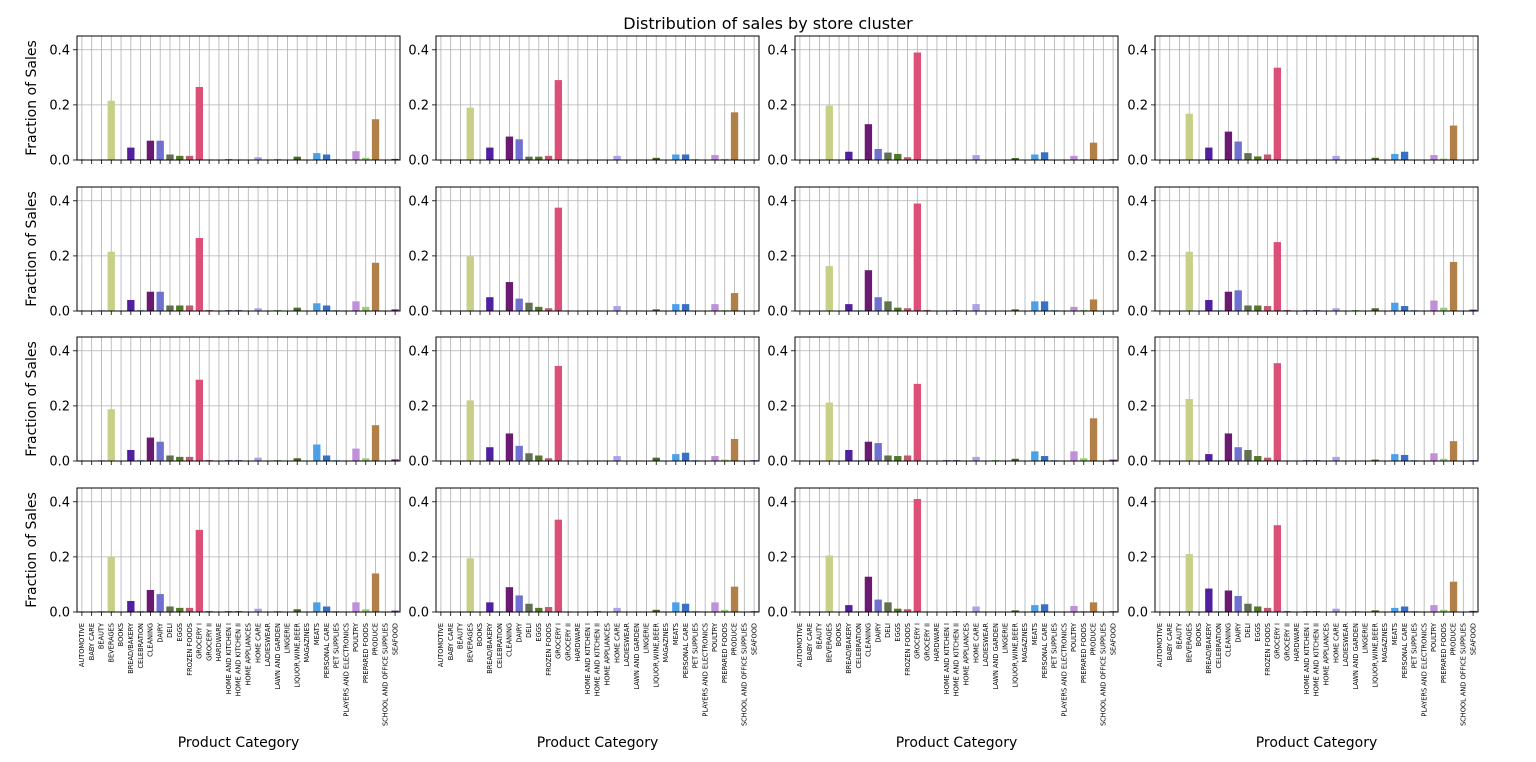 The image size is (1536, 762). Describe the element at coordinates (588, 658) in the screenshot. I see `x-tick-label: HOME AND KITCHEN I` at that location.